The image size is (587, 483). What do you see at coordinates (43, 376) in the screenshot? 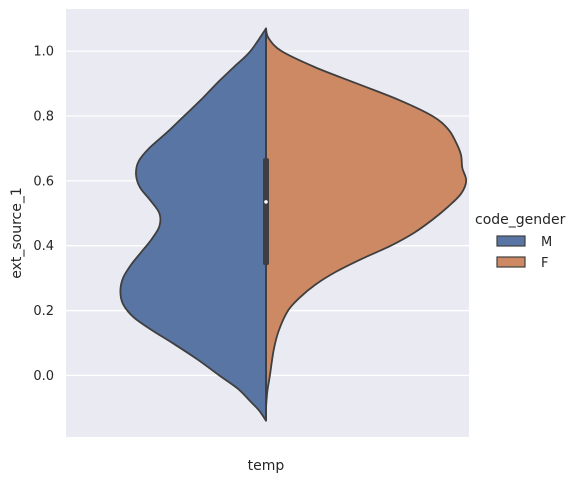
I see `y-tick-label: 0.0` at bounding box center [43, 376].